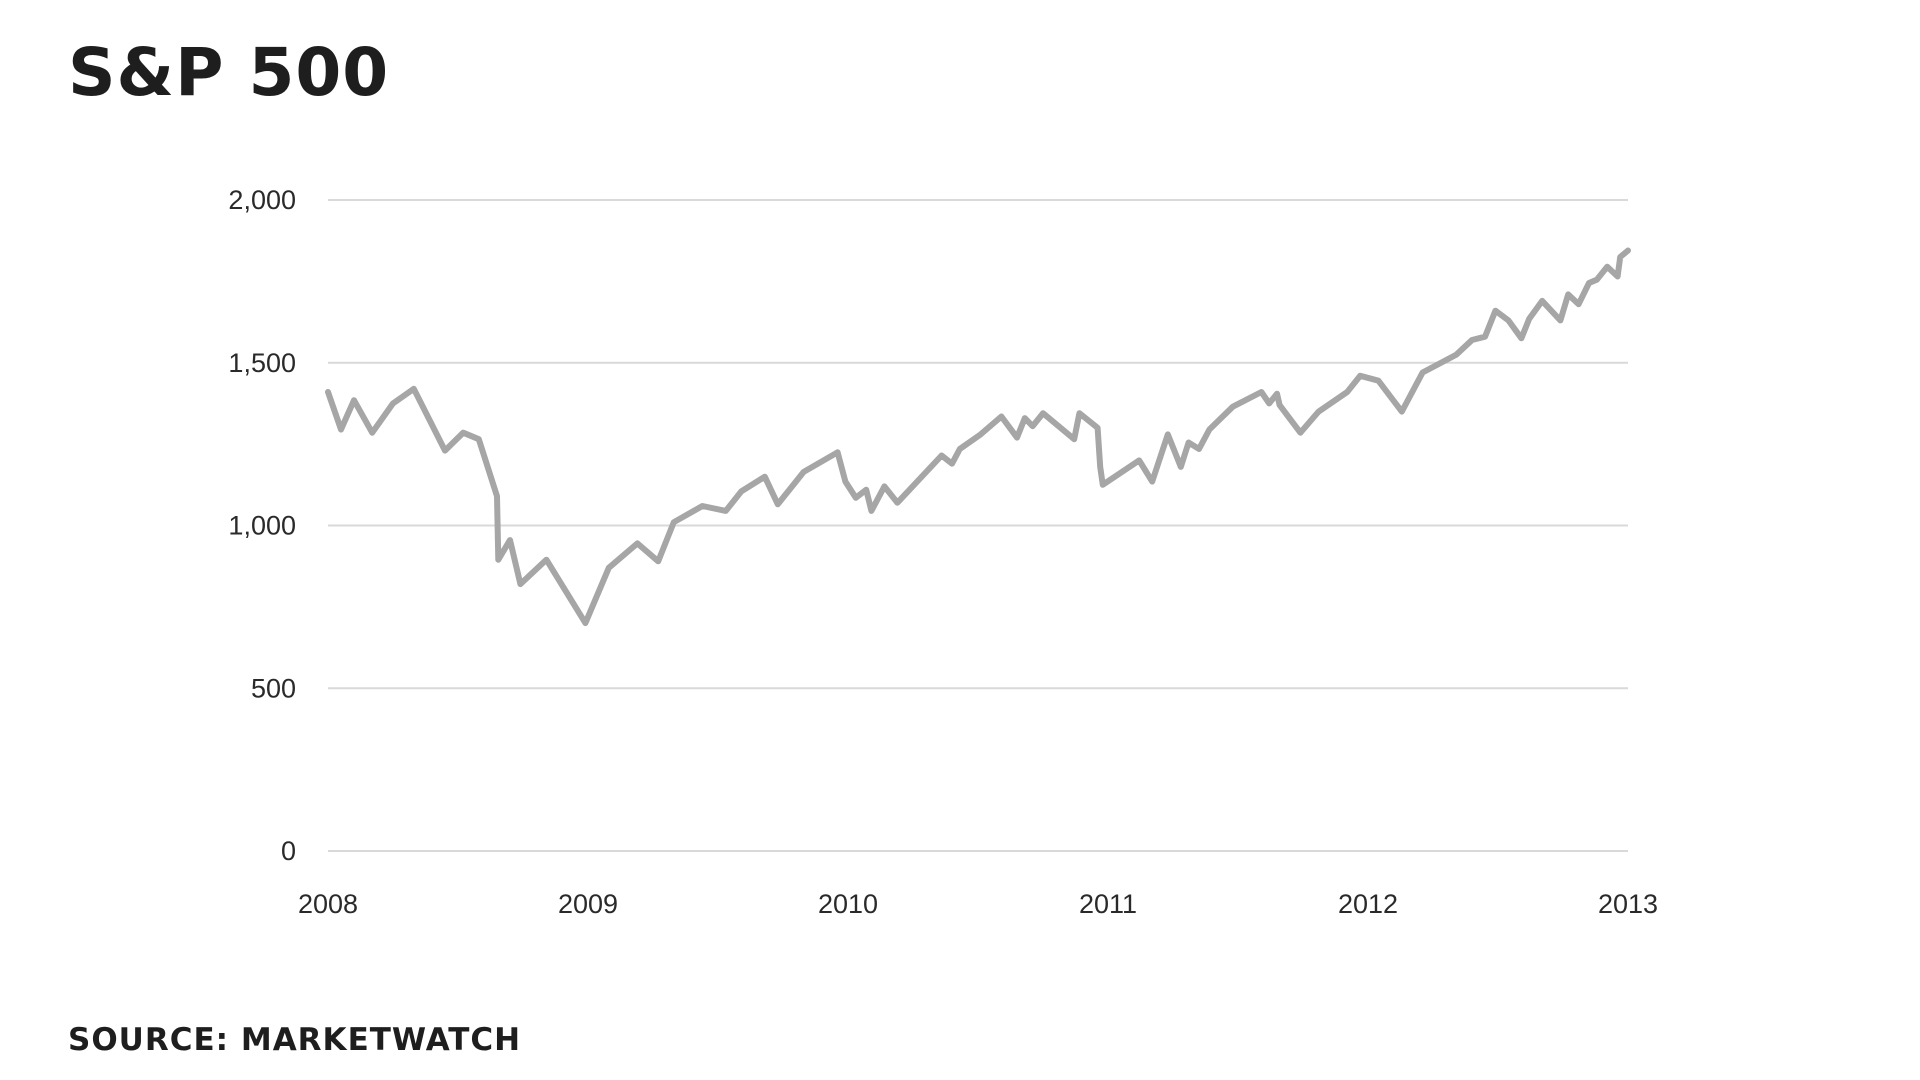 Image resolution: width=1920 pixels, height=1080 pixels. I want to click on y-tick-label: 1,500, so click(262, 363).